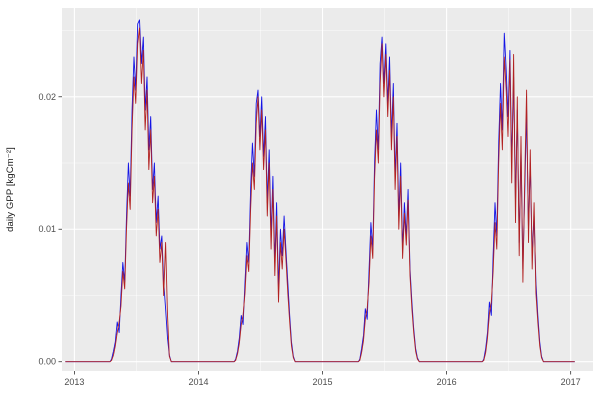  What do you see at coordinates (74, 382) in the screenshot?
I see `x-tick-label: 2013` at bounding box center [74, 382].